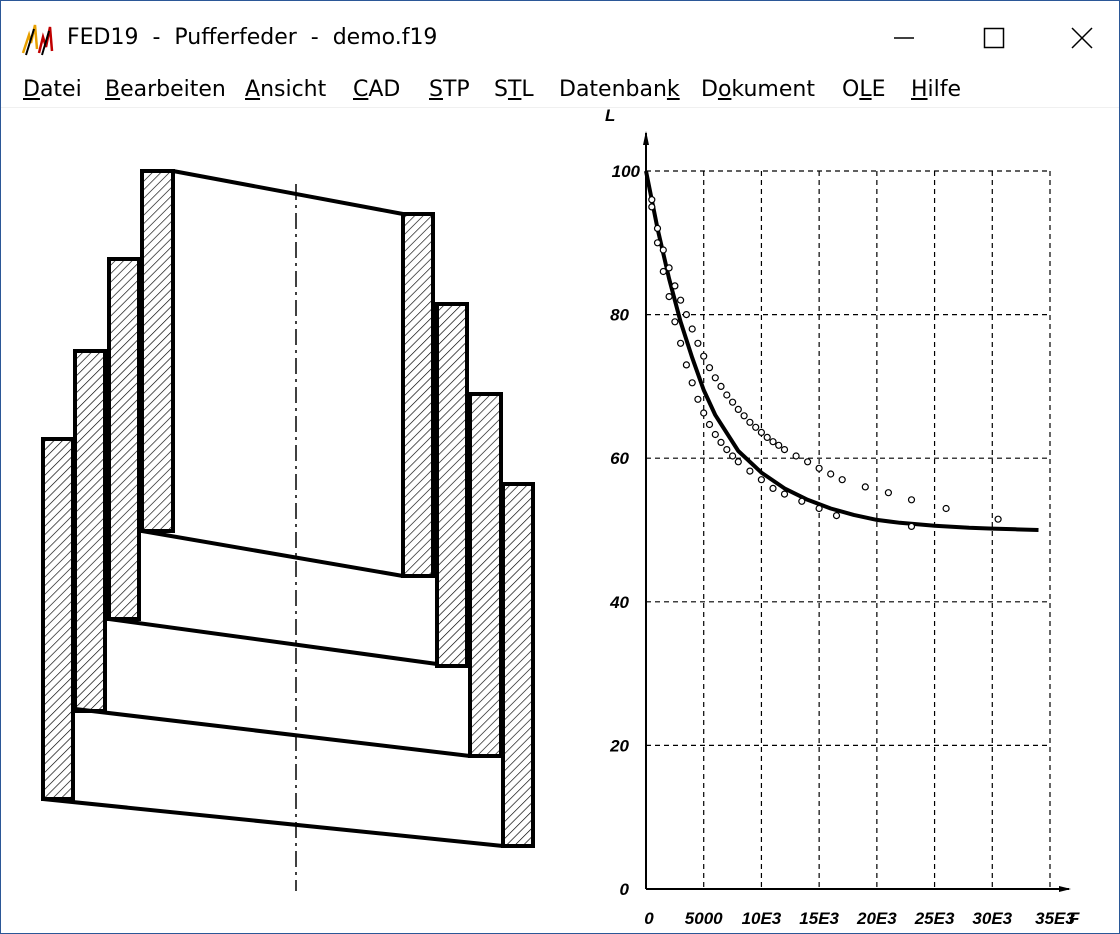 This screenshot has width=1120, height=934. What do you see at coordinates (449, 89) in the screenshot?
I see `menu-stp: STP` at bounding box center [449, 89].